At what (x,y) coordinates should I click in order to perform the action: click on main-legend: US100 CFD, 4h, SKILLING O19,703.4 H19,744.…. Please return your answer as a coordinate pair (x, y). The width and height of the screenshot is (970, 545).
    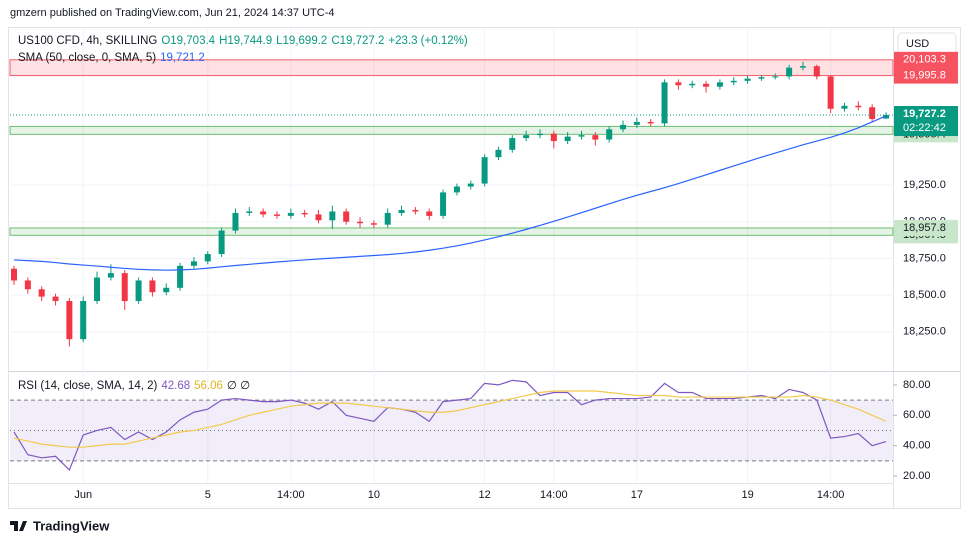
    Looking at the image, I should click on (247, 41).